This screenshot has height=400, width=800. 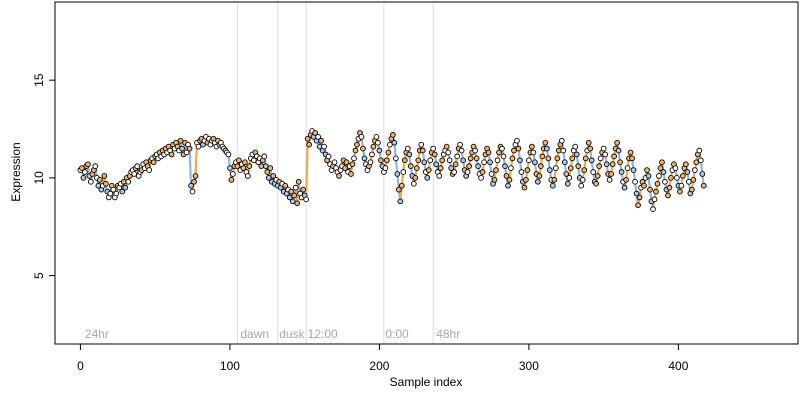 I want to click on y-axis: 5 10 15, so click(x=44, y=176).